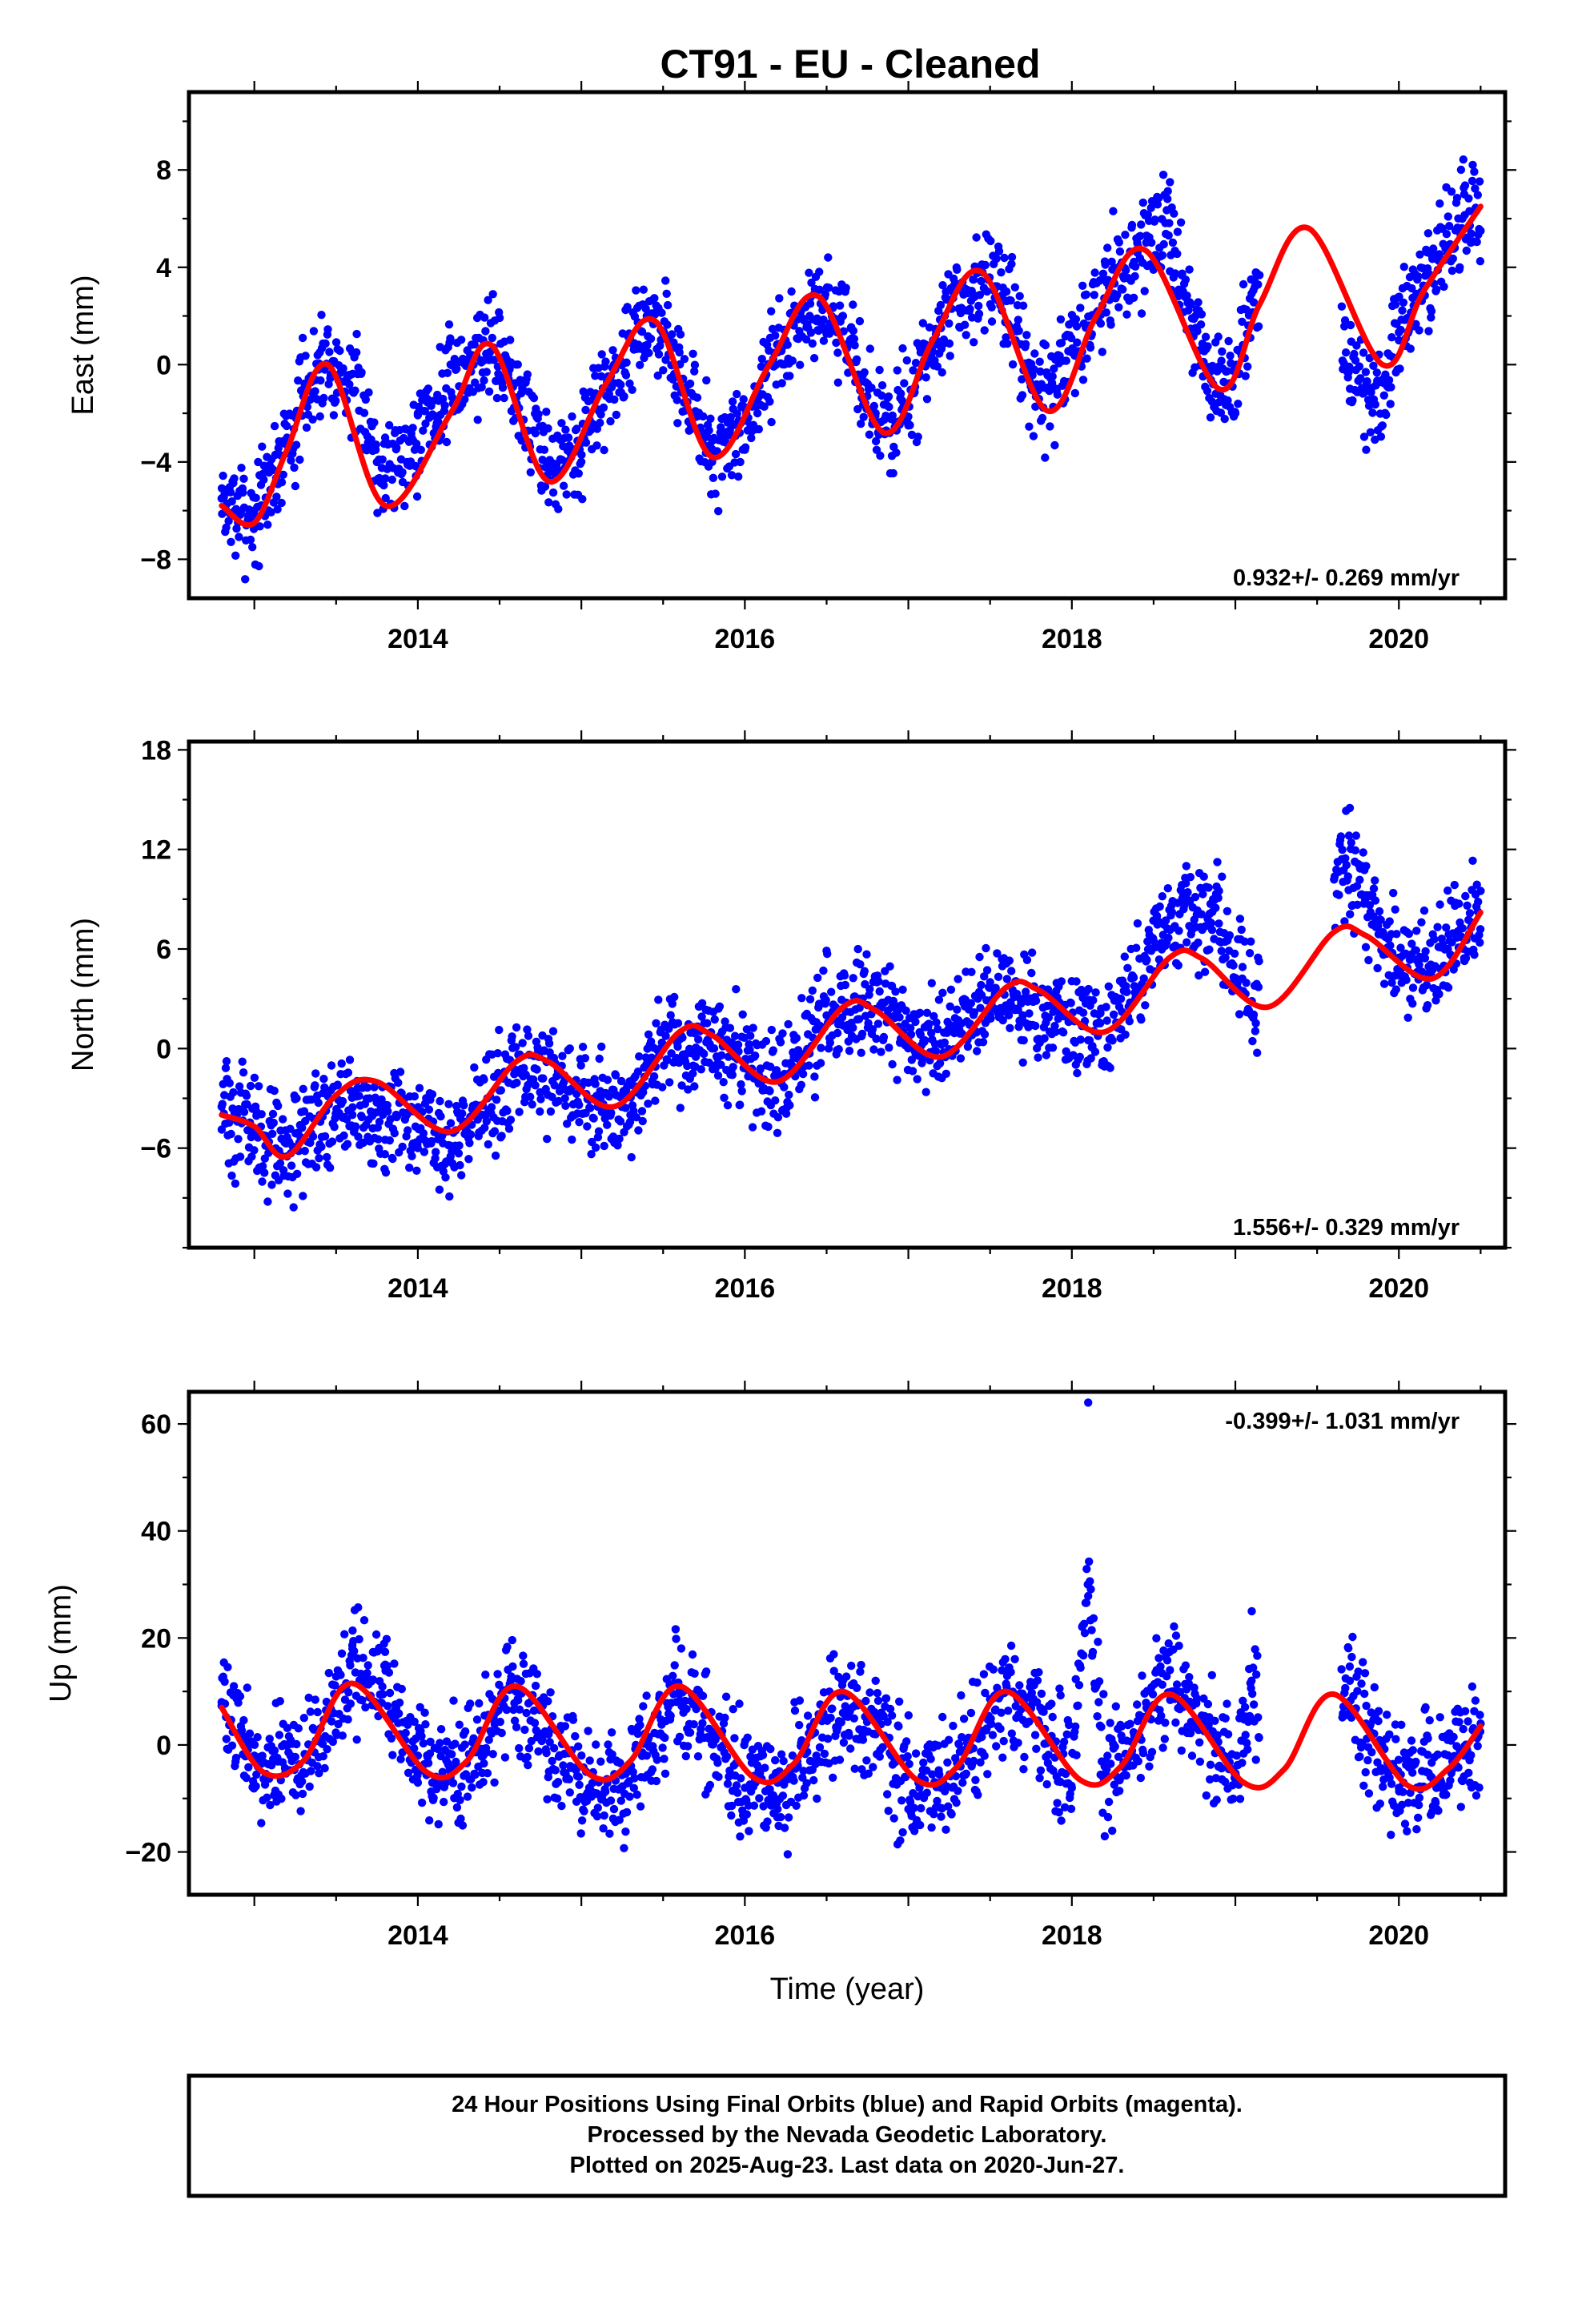  What do you see at coordinates (164, 1049) in the screenshot?
I see `y-tick-label: 0` at bounding box center [164, 1049].